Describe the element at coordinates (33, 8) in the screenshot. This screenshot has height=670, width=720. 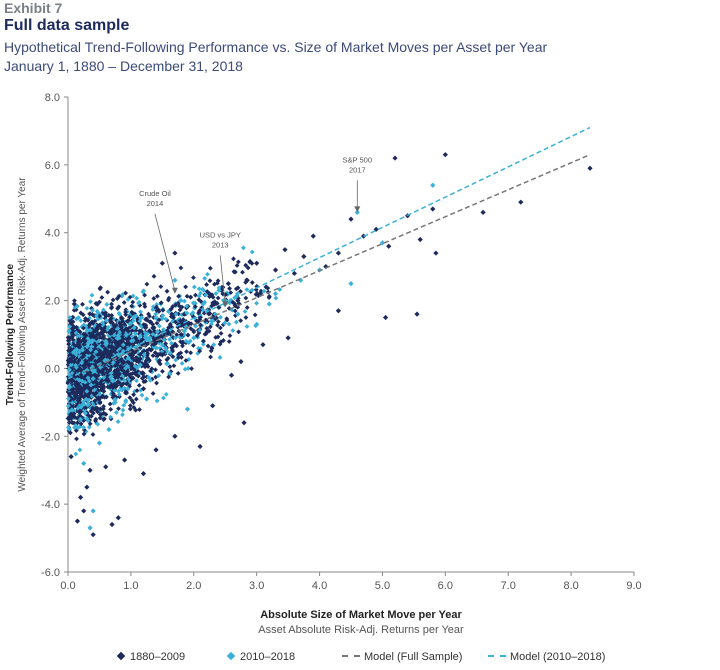
I see `exhibit-label: Exhibit 7` at that location.